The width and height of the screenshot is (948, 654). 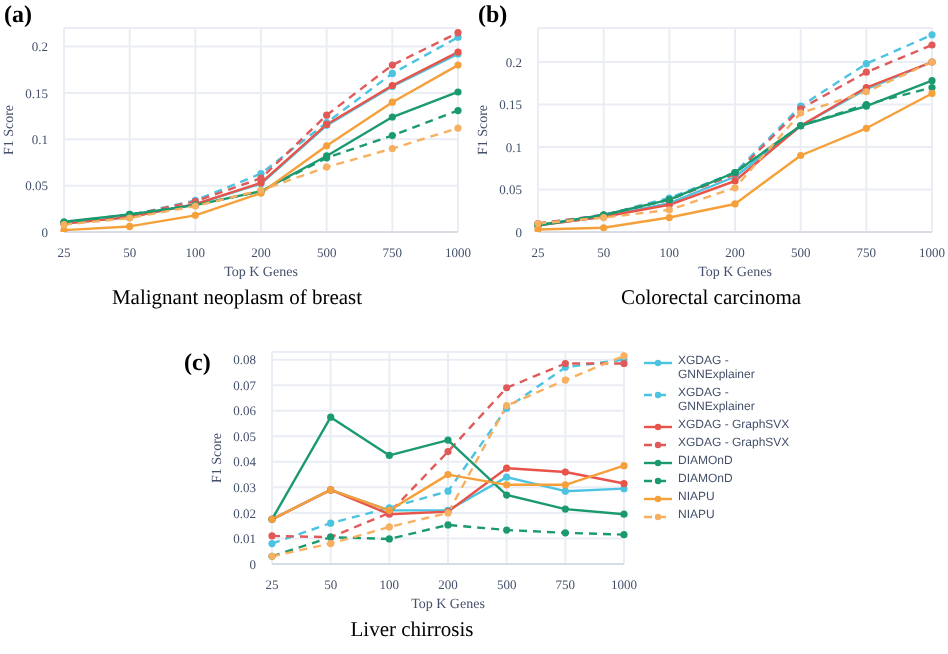 What do you see at coordinates (493, 15) in the screenshot?
I see `text: (b)` at bounding box center [493, 15].